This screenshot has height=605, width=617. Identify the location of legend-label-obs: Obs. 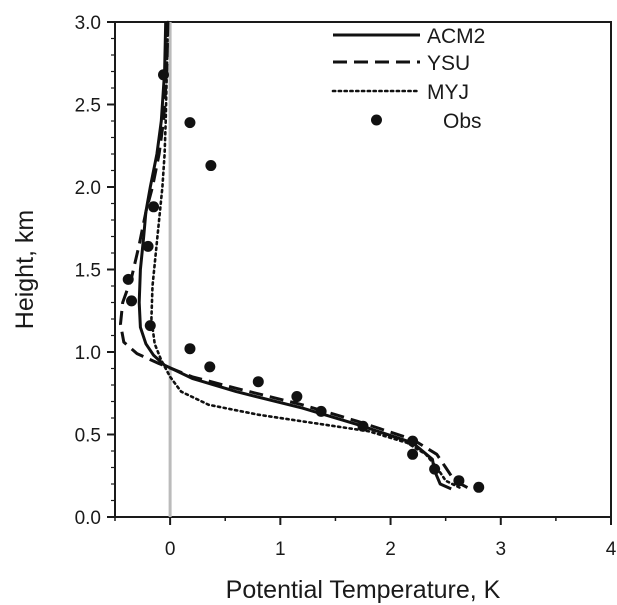
(462, 121).